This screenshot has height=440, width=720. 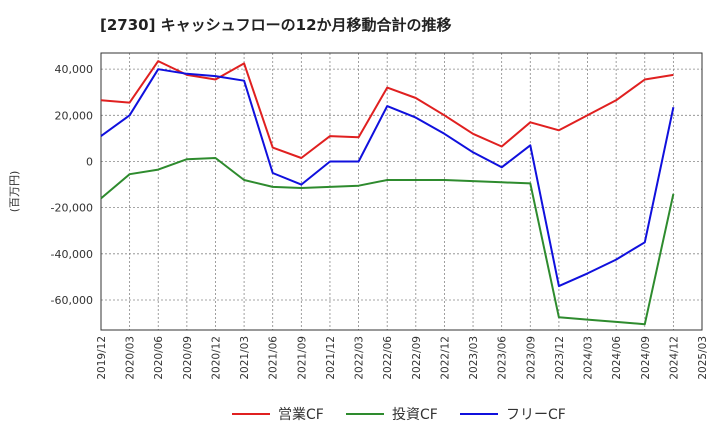 What do you see at coordinates (251, 414) in the screenshot?
I see `legend-swatch-operating-cf` at bounding box center [251, 414].